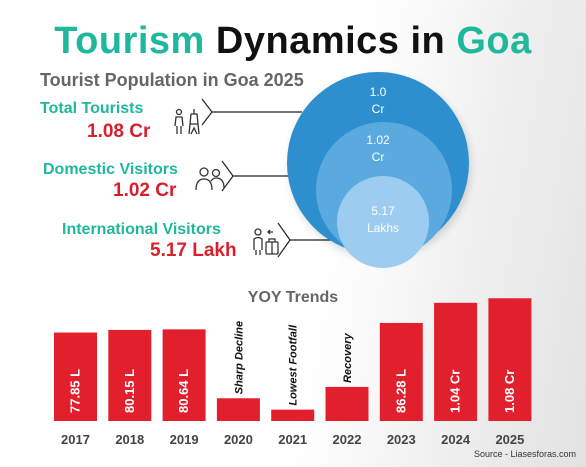  Describe the element at coordinates (378, 101) in the screenshot. I see `circle-total-text: 1.0 Cr` at that location.